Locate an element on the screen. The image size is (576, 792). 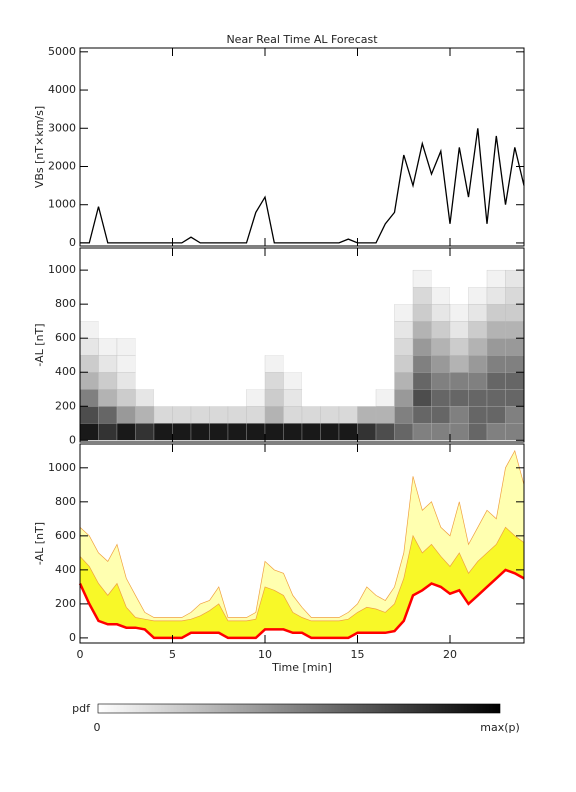
y-axis-label: -AL [nT] is located at coordinates (39, 543).